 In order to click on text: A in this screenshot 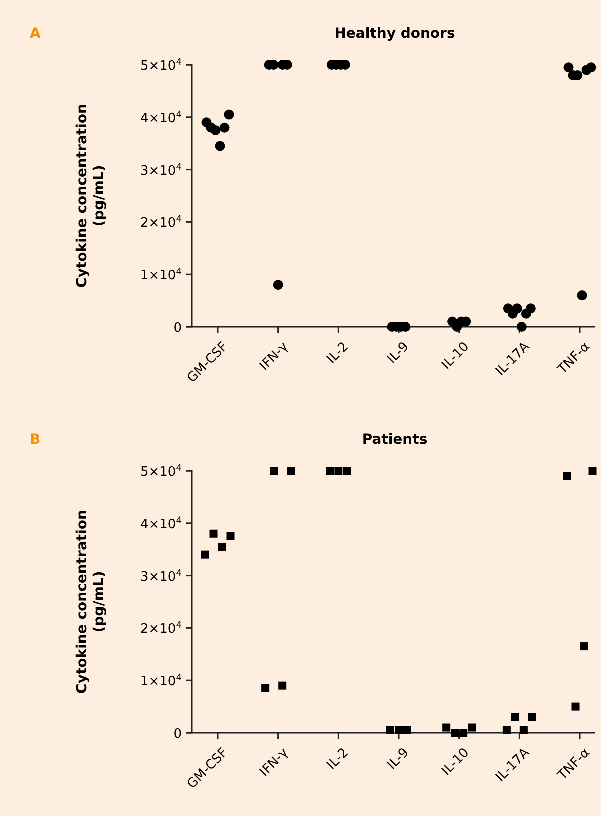, I will do `click(35, 34)`.